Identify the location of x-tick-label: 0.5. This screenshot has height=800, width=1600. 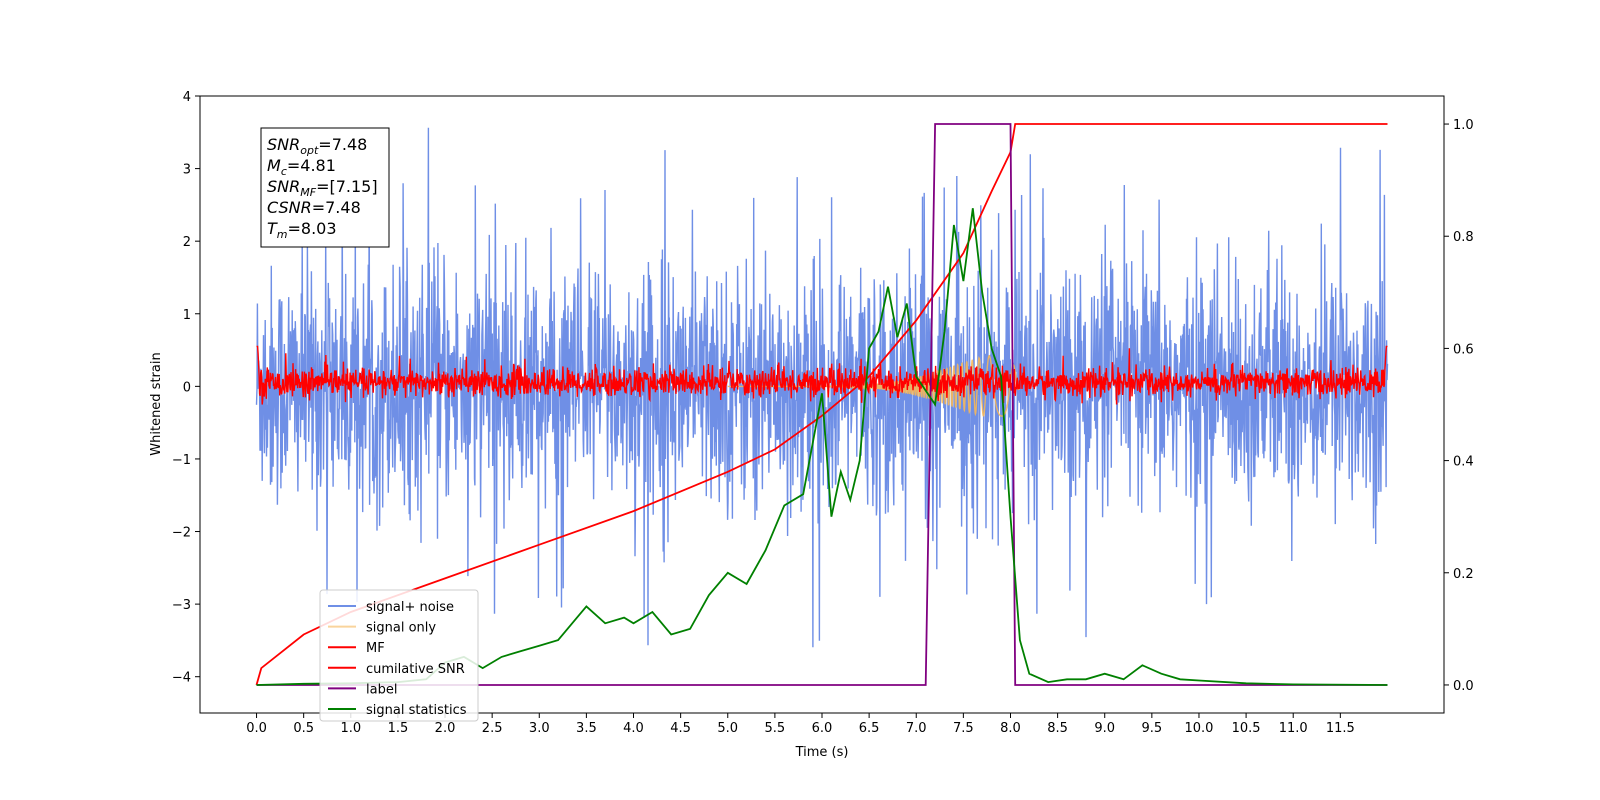
(303, 728).